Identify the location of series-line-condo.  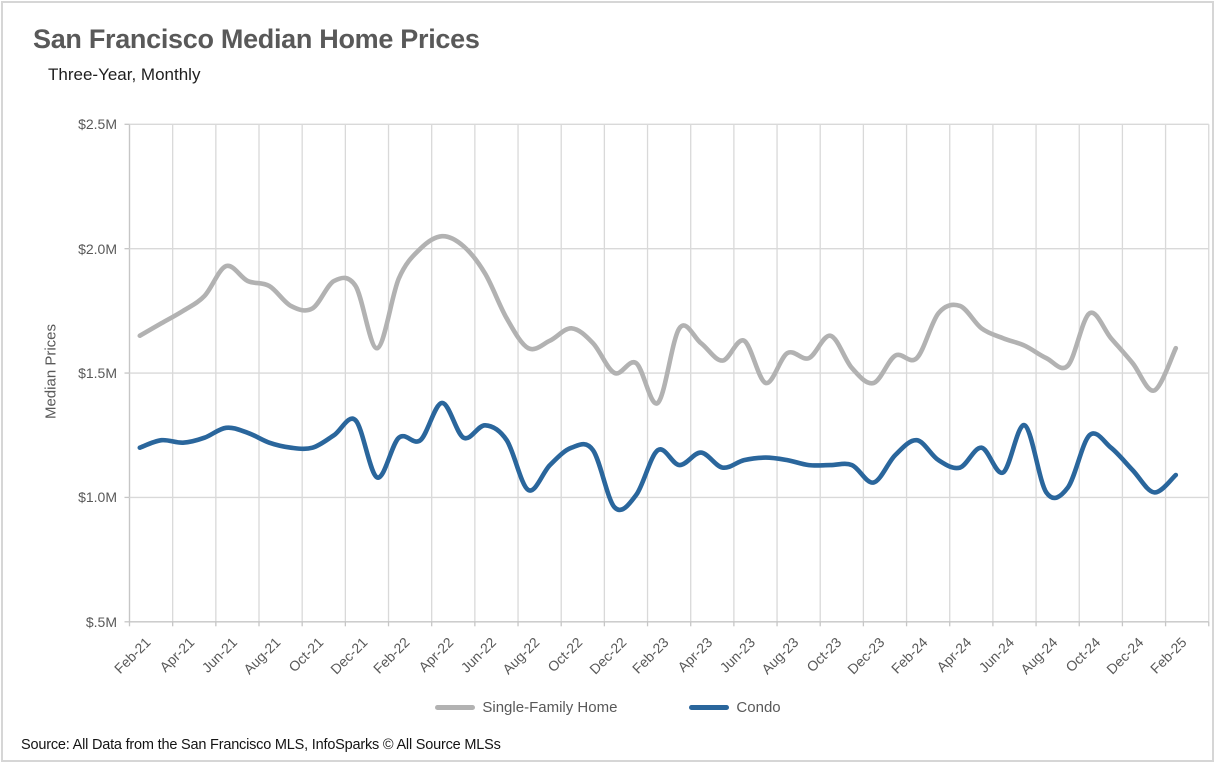
(658, 456).